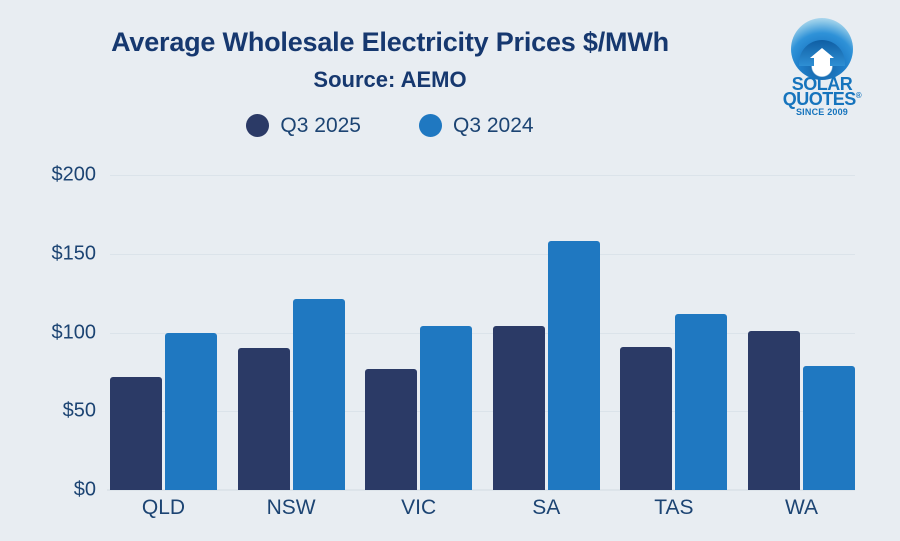 The image size is (900, 541). I want to click on house-icon, so click(822, 58).